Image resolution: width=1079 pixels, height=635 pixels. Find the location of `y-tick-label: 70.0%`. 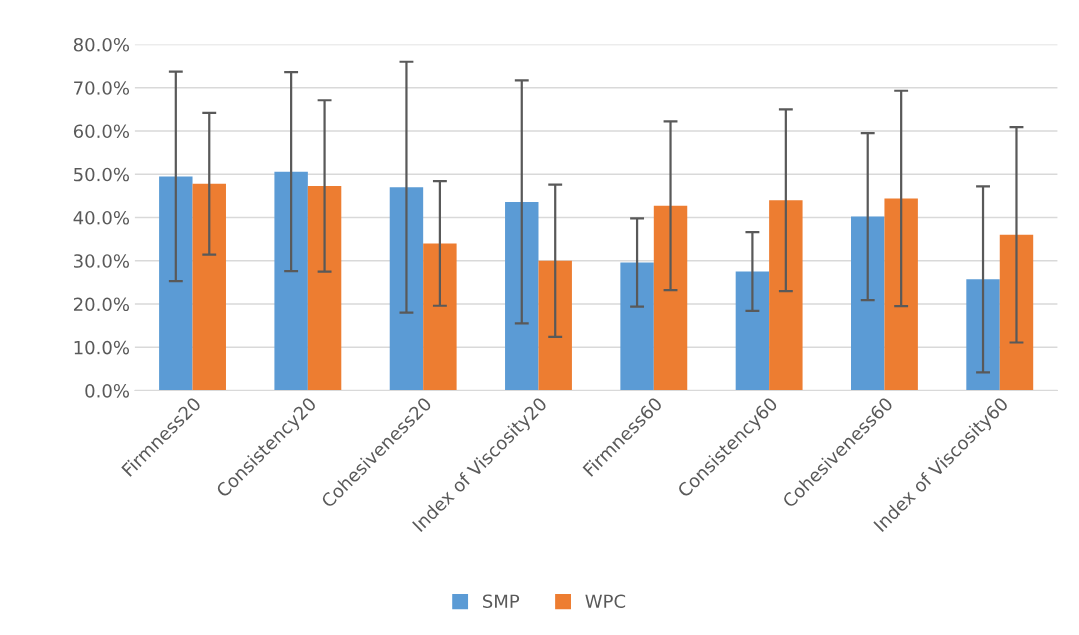

y-tick-label: 70.0% is located at coordinates (102, 88).